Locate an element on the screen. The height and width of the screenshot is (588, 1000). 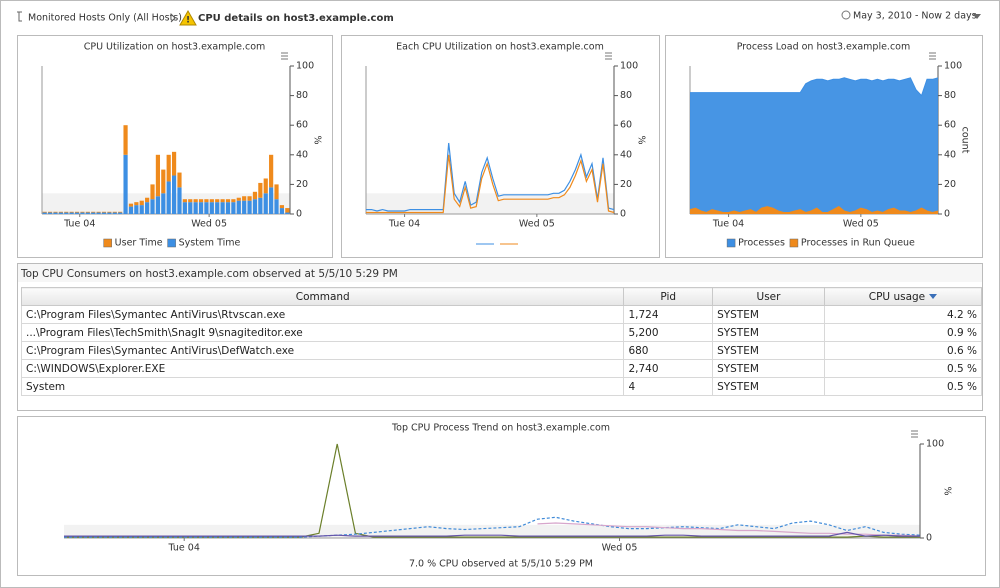
table-cell: 1,724 is located at coordinates (668, 314).